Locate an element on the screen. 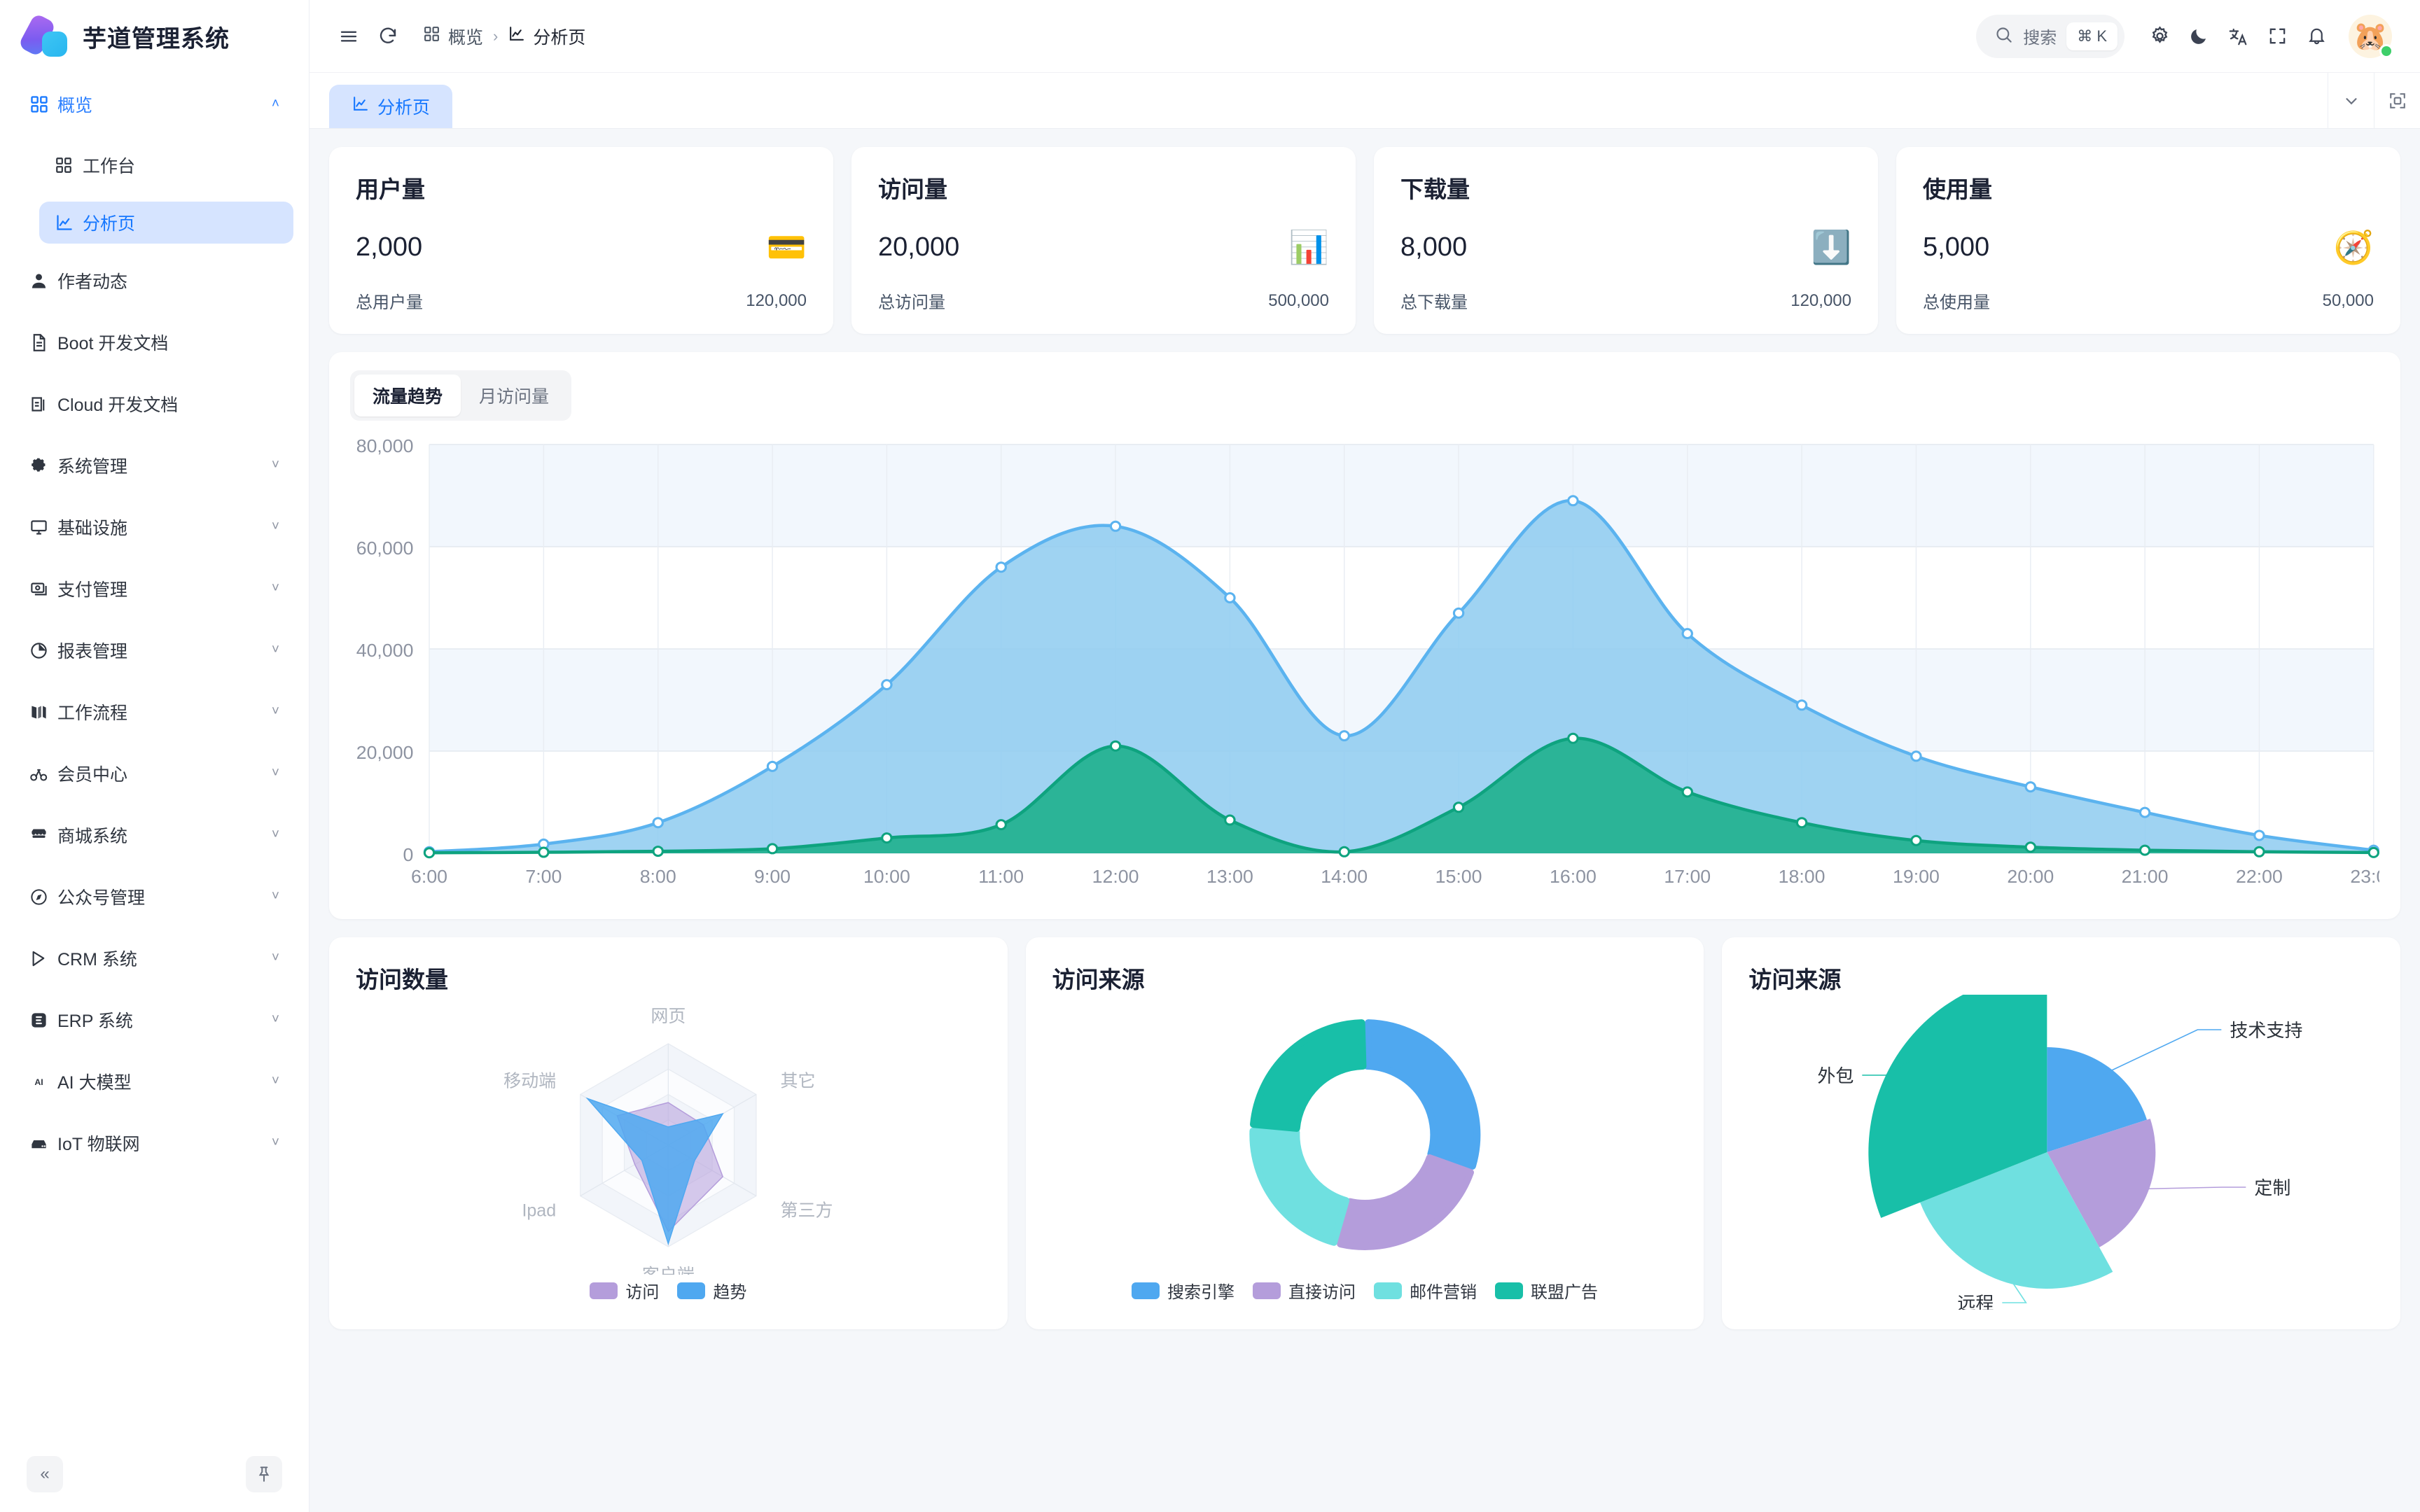 This screenshot has height=1512, width=2420. sidebar-item-overview: 概览 ˄ is located at coordinates (154, 104).